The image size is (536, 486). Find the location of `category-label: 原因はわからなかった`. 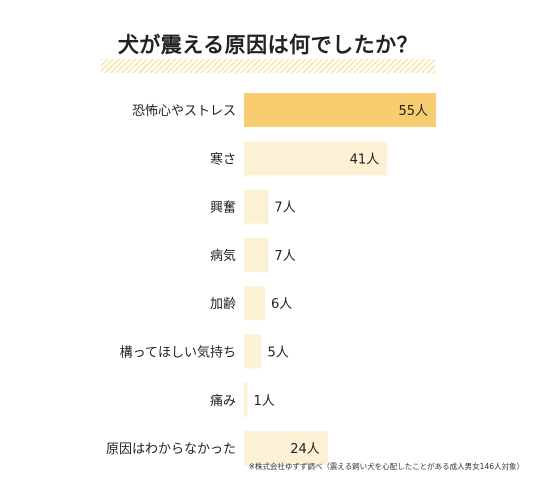

category-label: 原因はわからなかった is located at coordinates (171, 449).